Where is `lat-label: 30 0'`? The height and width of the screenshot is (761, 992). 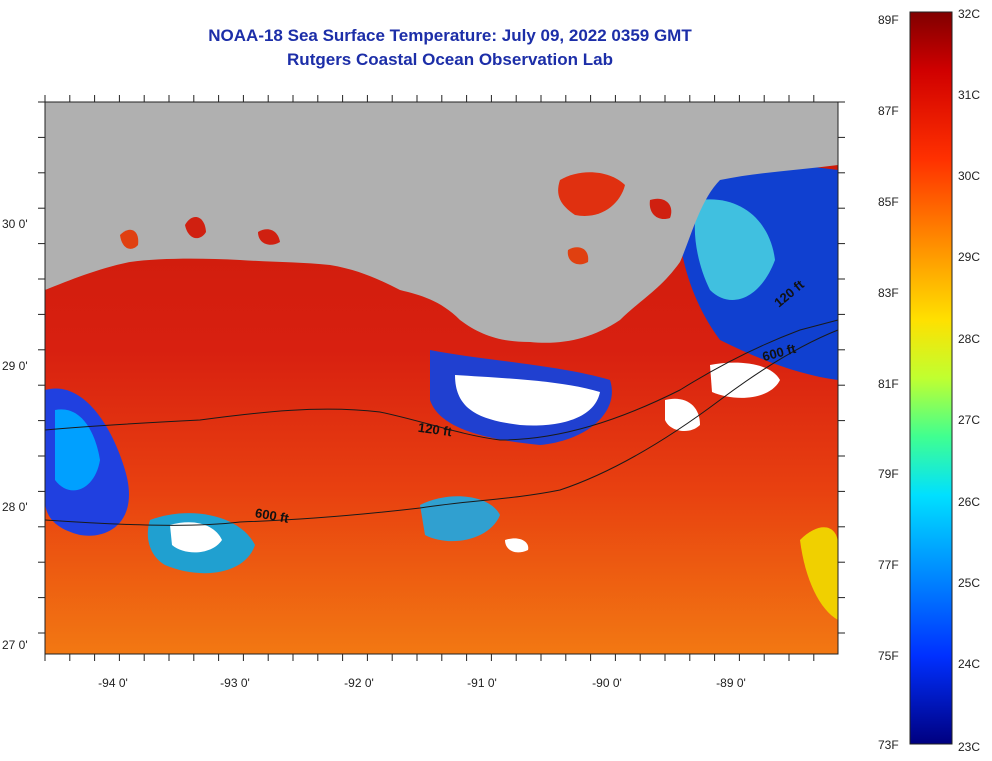
lat-label: 30 0' is located at coordinates (15, 224).